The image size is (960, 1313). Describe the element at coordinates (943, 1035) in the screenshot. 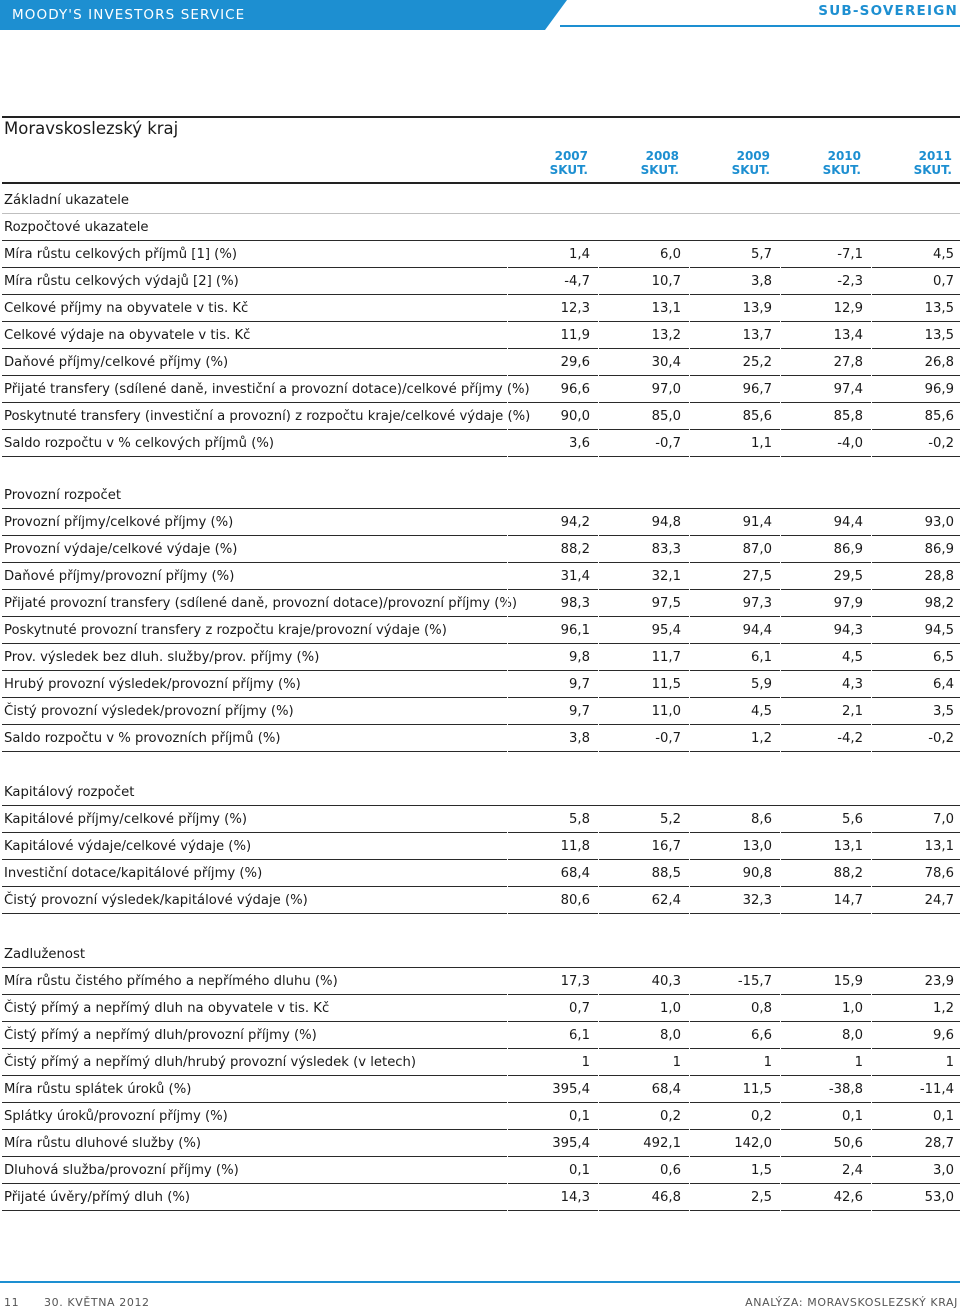

I see `cell-2011: 9,6` at that location.